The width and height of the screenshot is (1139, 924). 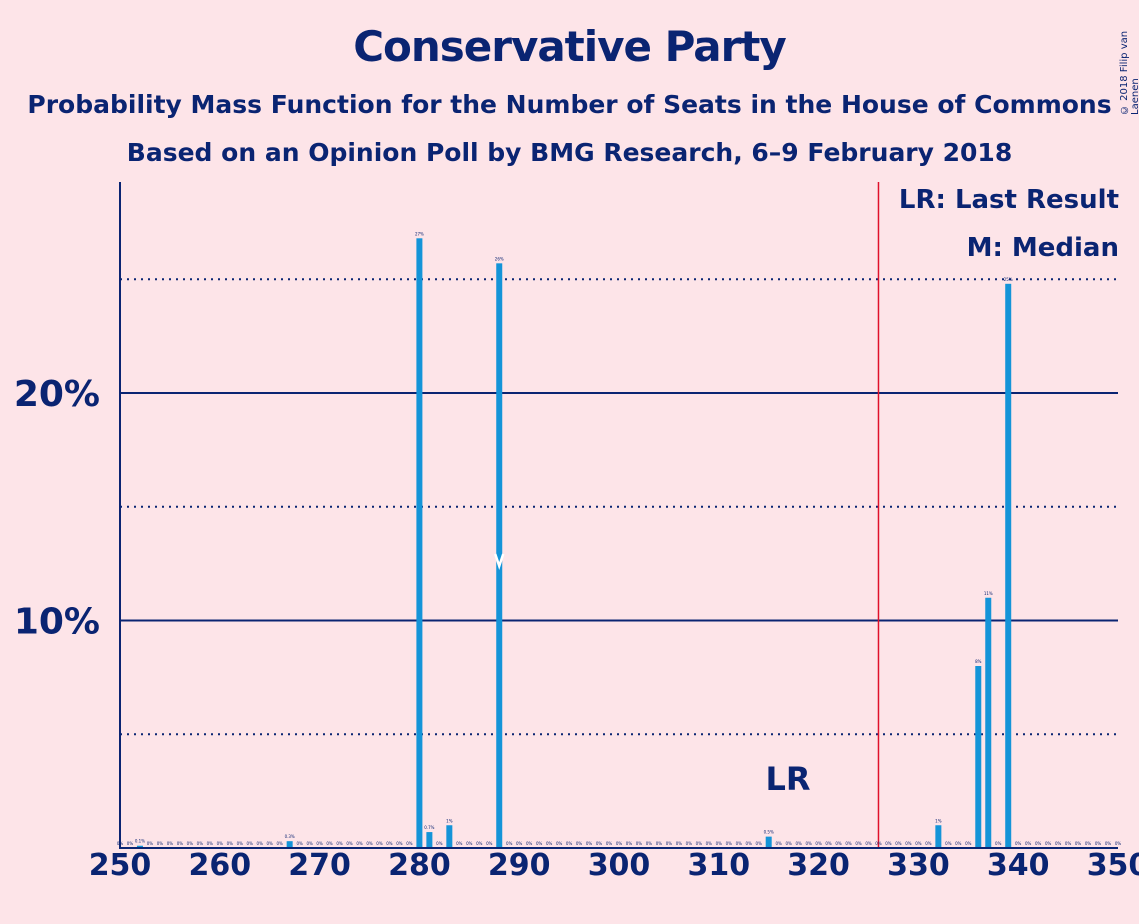 What do you see at coordinates (130, 843) in the screenshot?
I see `bar-label-251: 0%` at bounding box center [130, 843].